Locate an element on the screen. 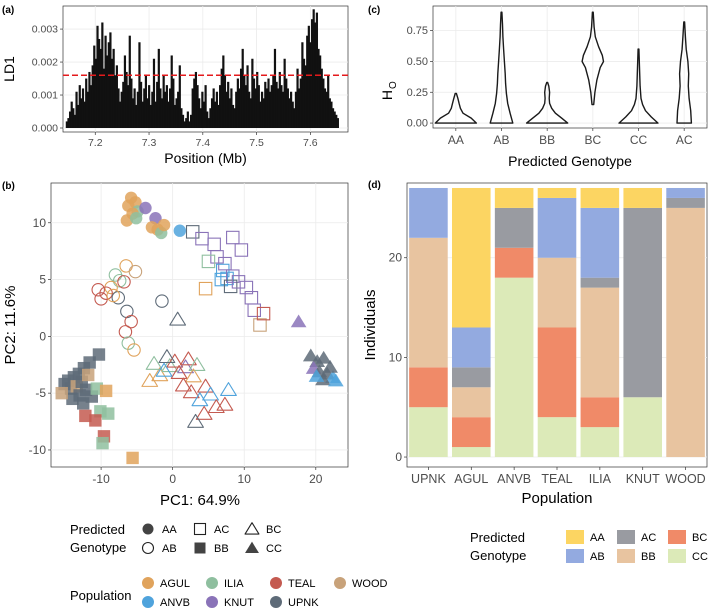 Image resolution: width=709 pixels, height=608 pixels. pca-point-teal-ab is located at coordinates (124, 282).